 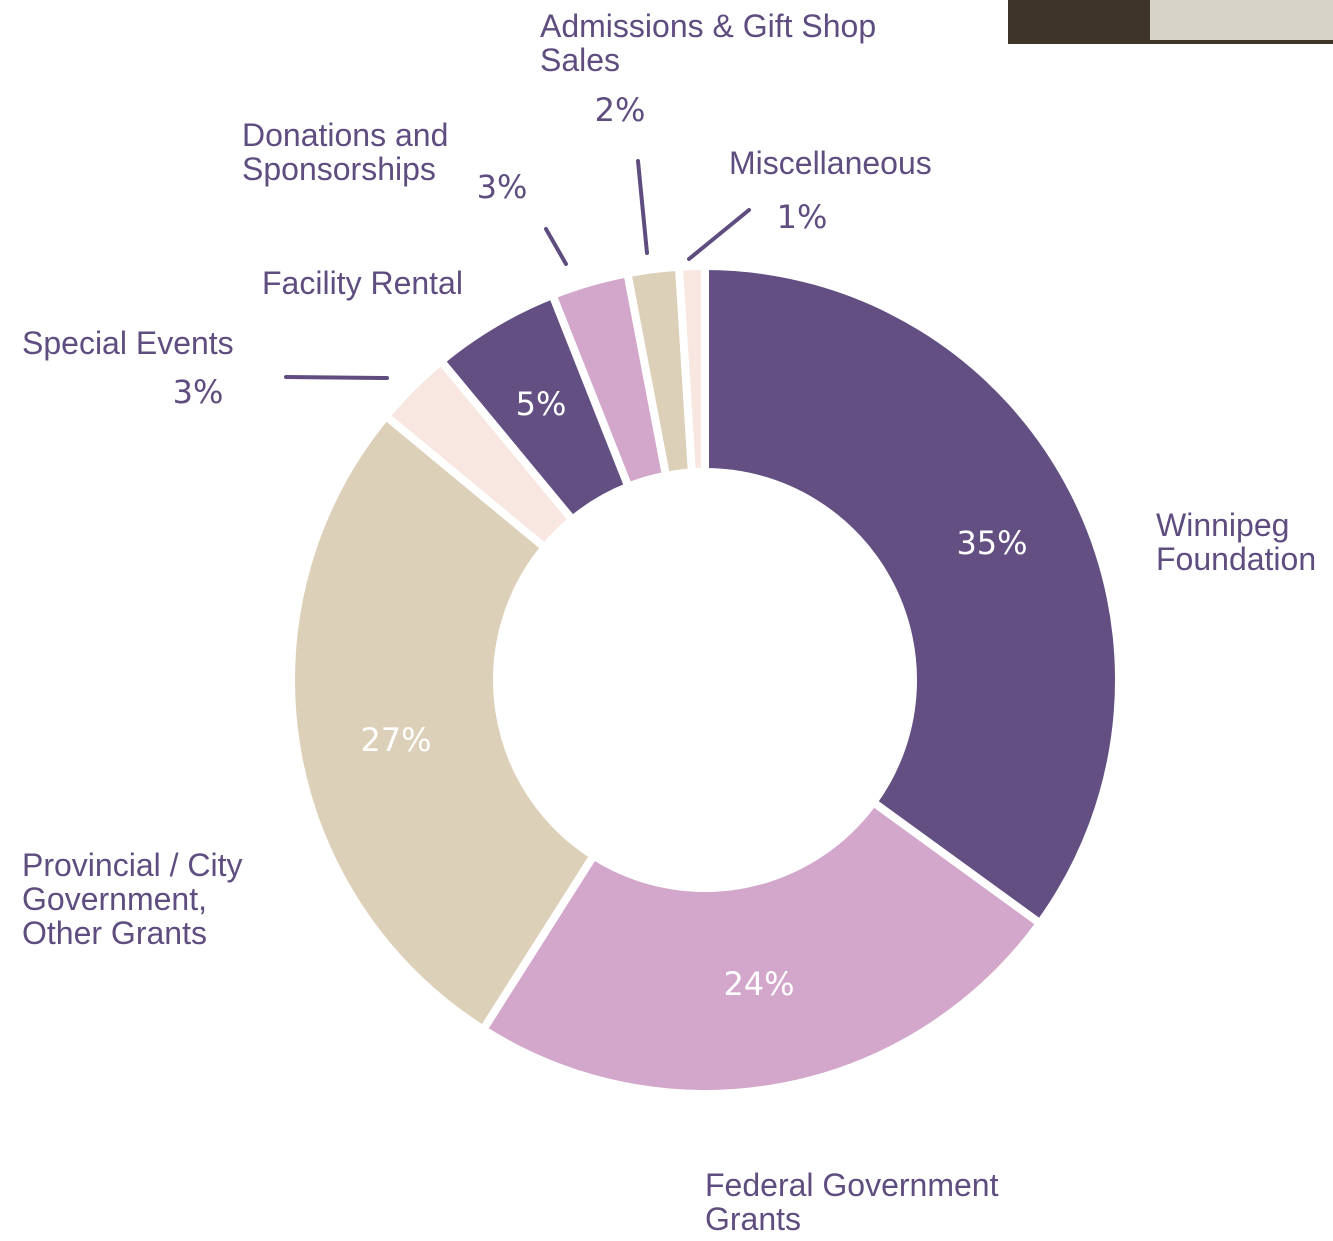 I want to click on category-label: Donations and Sponsorships, so click(x=345, y=152).